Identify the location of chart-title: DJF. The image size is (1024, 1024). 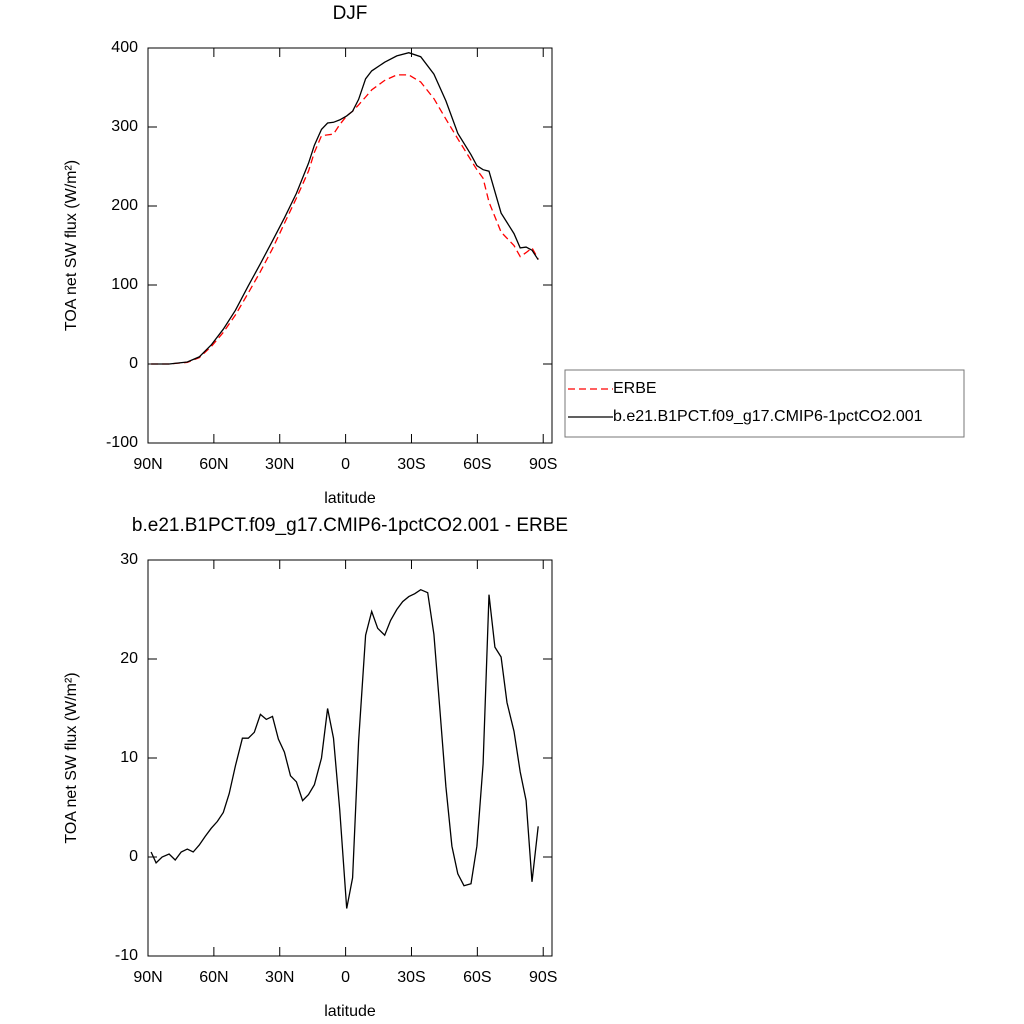
(350, 13).